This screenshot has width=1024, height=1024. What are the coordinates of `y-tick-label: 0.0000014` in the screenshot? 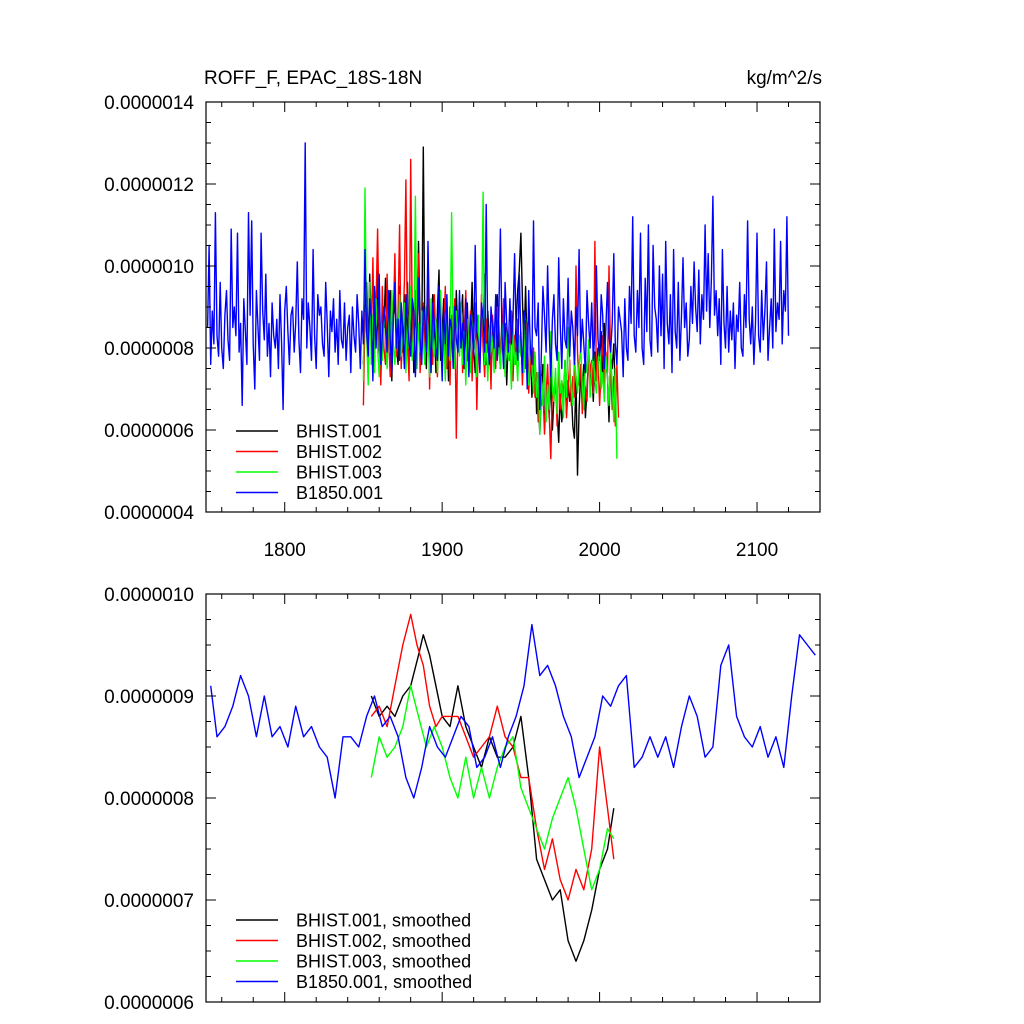 It's located at (149, 103).